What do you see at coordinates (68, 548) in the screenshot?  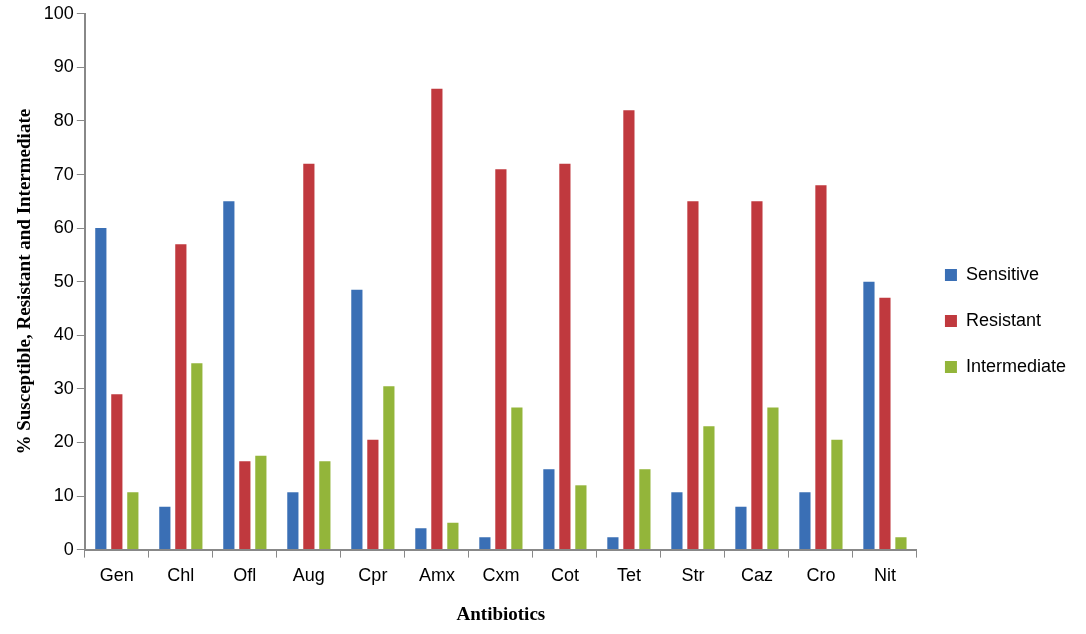 I see `y-tick-label: 0` at bounding box center [68, 548].